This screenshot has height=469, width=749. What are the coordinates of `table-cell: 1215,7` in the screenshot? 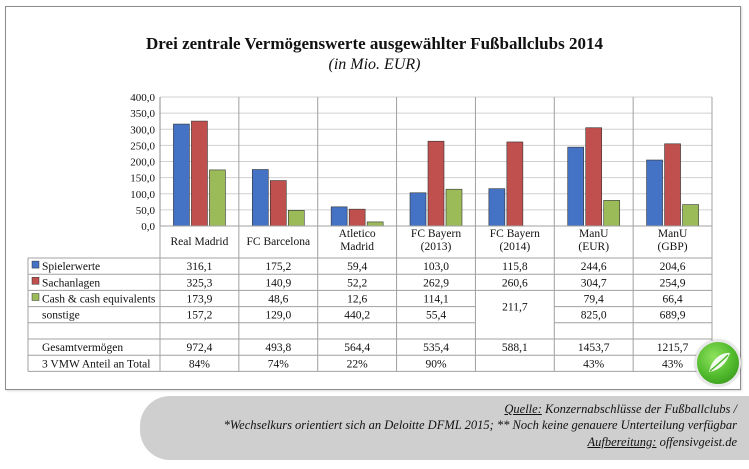 It's located at (673, 348).